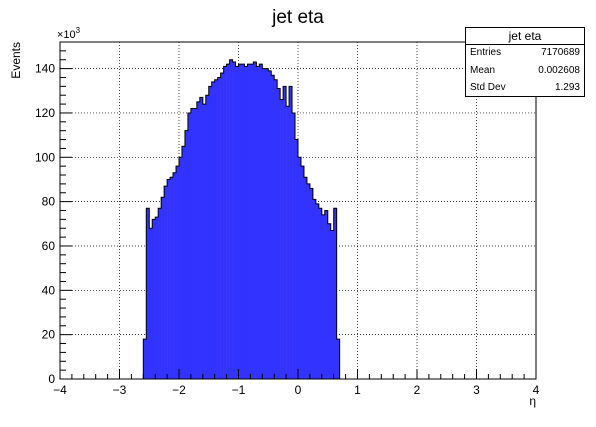 The image size is (596, 427). What do you see at coordinates (49, 246) in the screenshot?
I see `y-tick-label: 60` at bounding box center [49, 246].